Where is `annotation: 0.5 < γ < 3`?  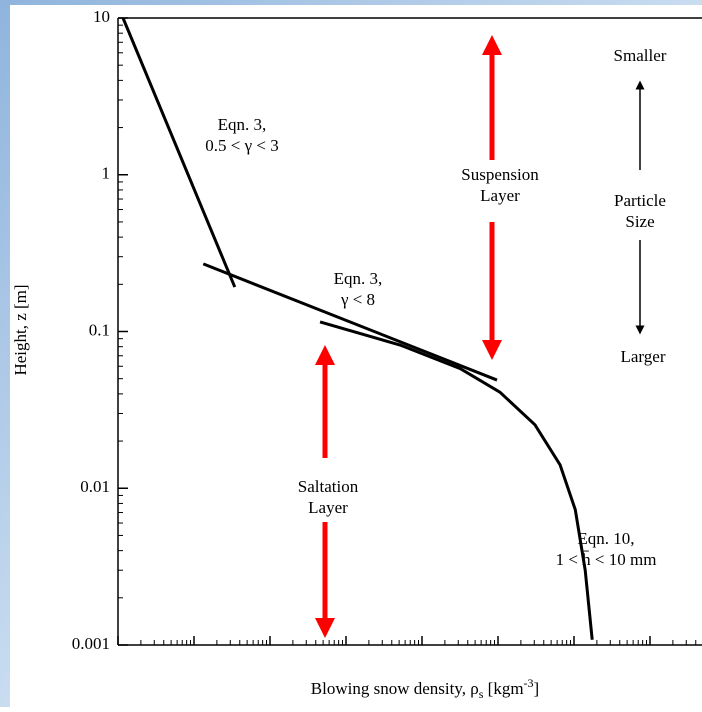 annotation: 0.5 < γ < 3 is located at coordinates (241, 145).